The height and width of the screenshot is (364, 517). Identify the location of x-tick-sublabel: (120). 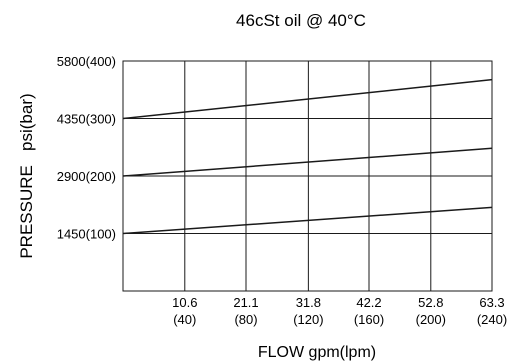
(308, 319).